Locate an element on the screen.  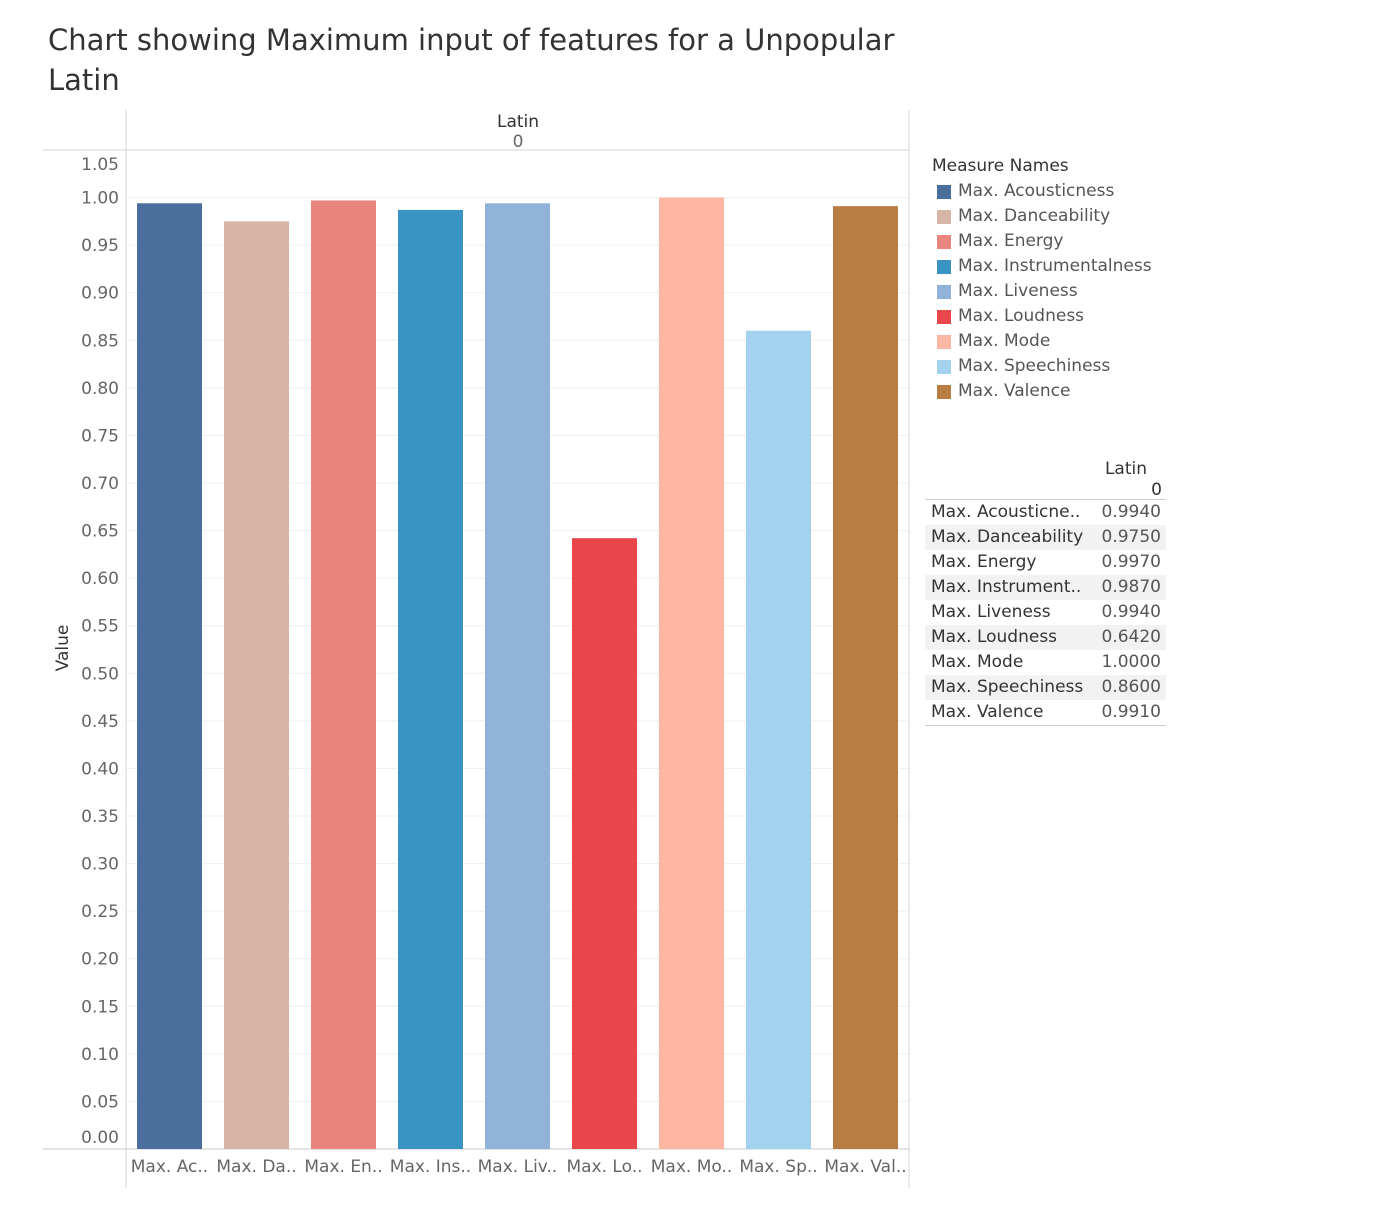
x-tick-label: Max. En.. is located at coordinates (343, 1167).